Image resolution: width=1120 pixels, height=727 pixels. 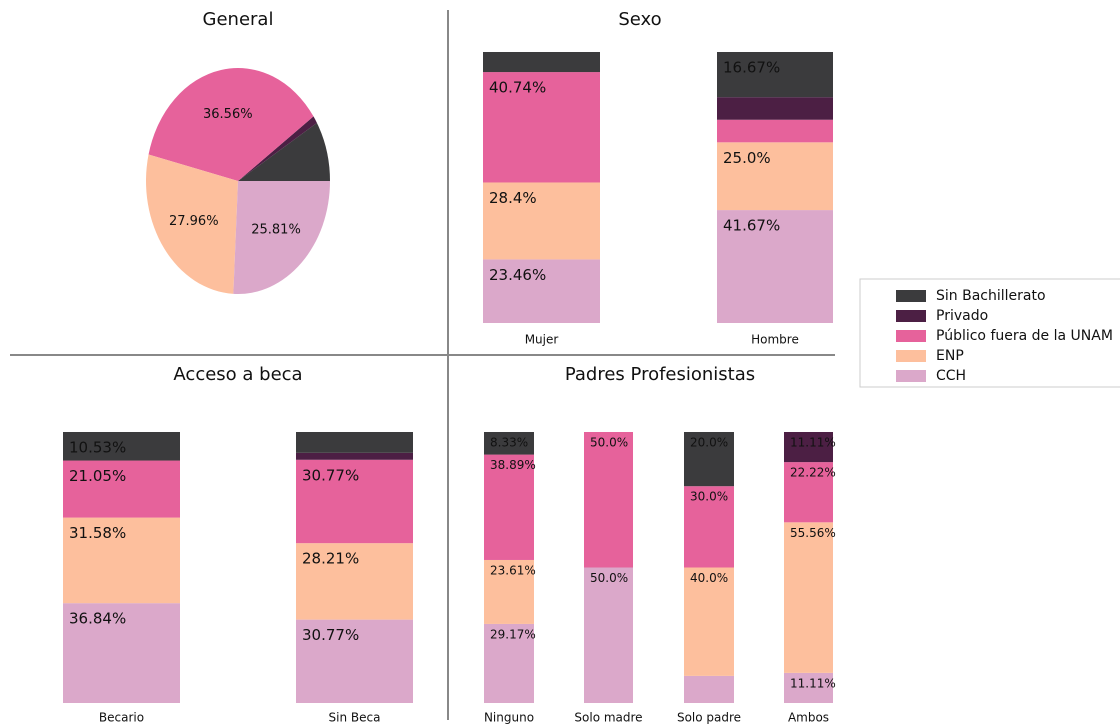 I want to click on x-tick-label: Ambos, so click(x=808, y=718).